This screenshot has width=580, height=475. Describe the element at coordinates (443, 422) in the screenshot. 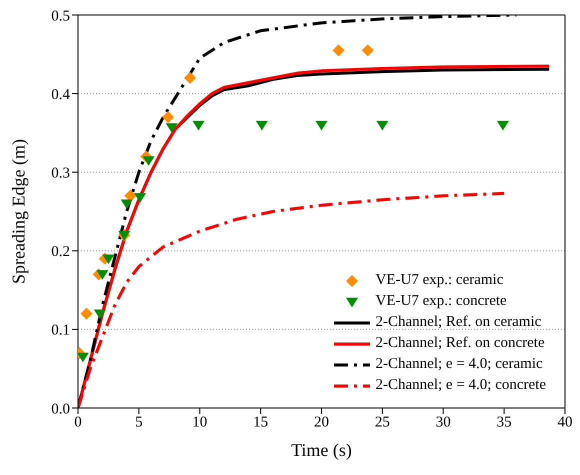

I see `x-tick-label: 30` at that location.